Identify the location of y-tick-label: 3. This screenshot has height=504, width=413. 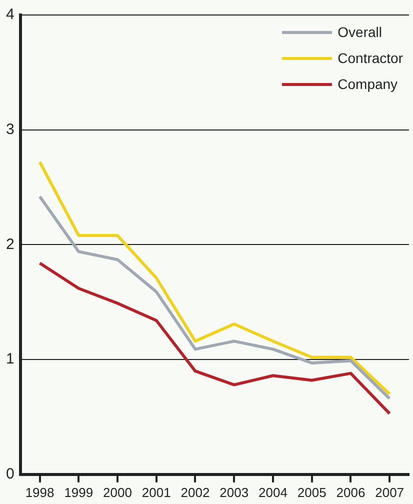
(10, 129).